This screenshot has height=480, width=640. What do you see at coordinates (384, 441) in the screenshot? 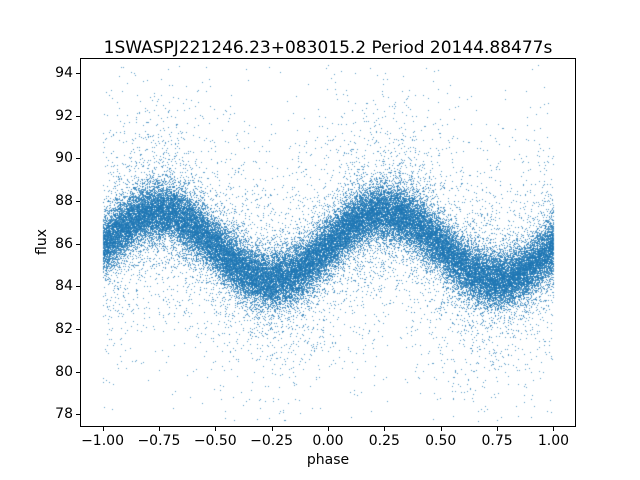
I see `x-tick-label: 0.25` at bounding box center [384, 441].